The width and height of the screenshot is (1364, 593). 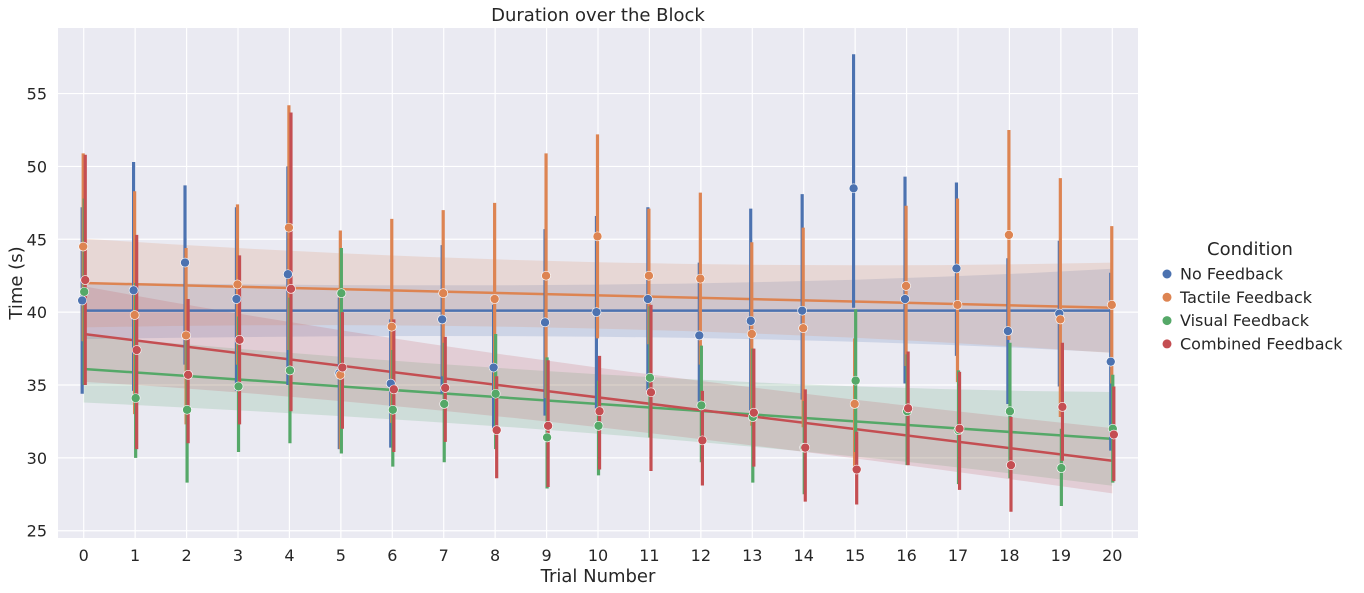 I want to click on legend-title: Condition, so click(x=1250, y=249).